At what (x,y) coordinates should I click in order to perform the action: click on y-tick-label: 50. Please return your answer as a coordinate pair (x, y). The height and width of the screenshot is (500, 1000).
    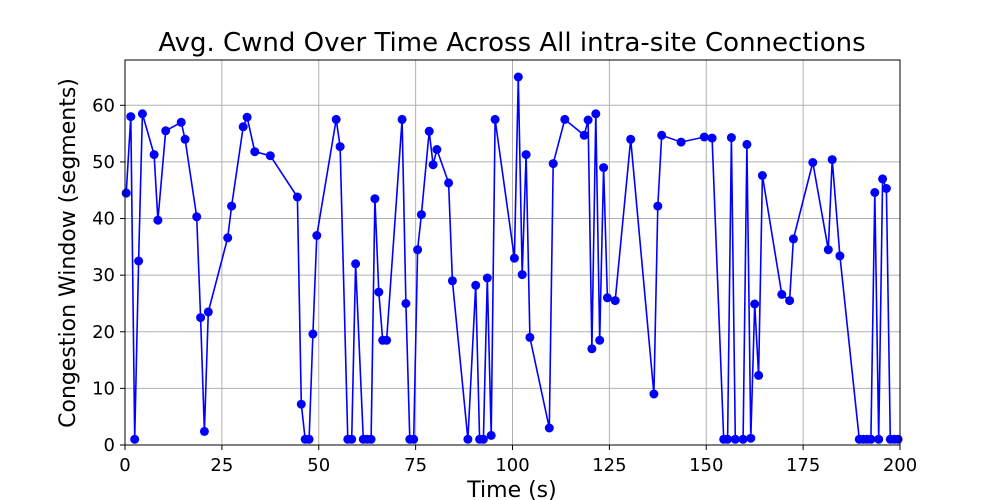
    Looking at the image, I should click on (103, 162).